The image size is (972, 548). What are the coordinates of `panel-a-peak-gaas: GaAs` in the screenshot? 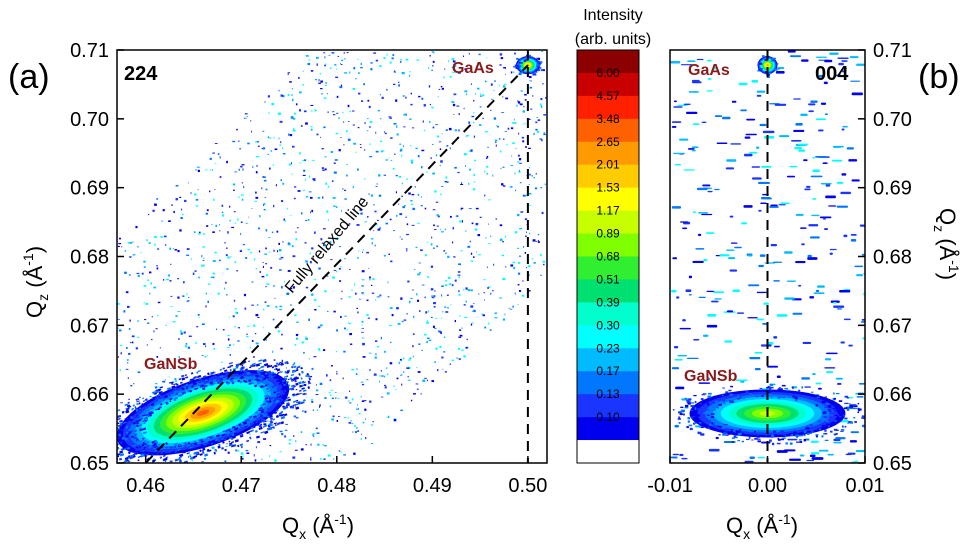 It's located at (473, 68).